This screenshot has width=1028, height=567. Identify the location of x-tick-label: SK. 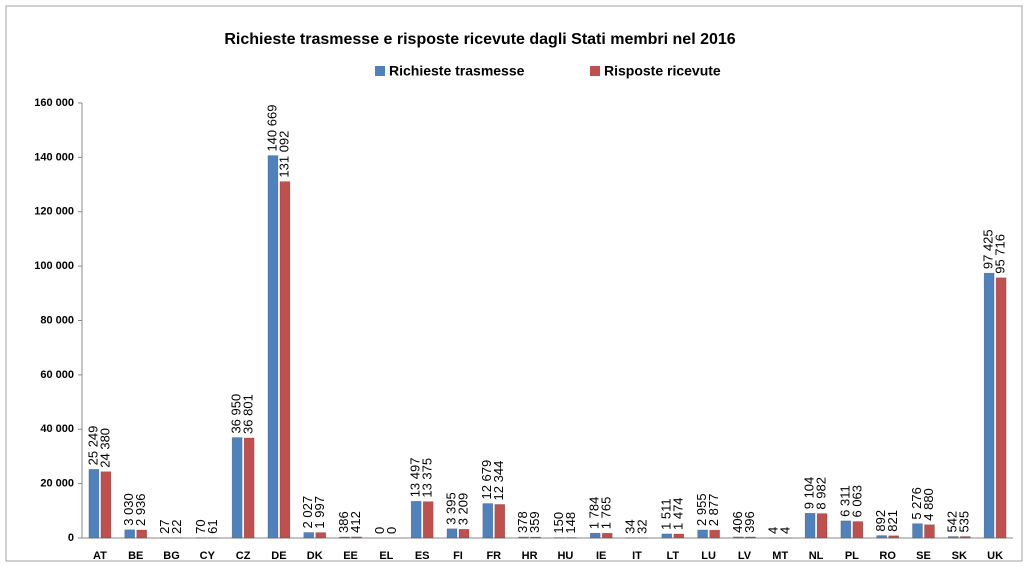
(959, 556).